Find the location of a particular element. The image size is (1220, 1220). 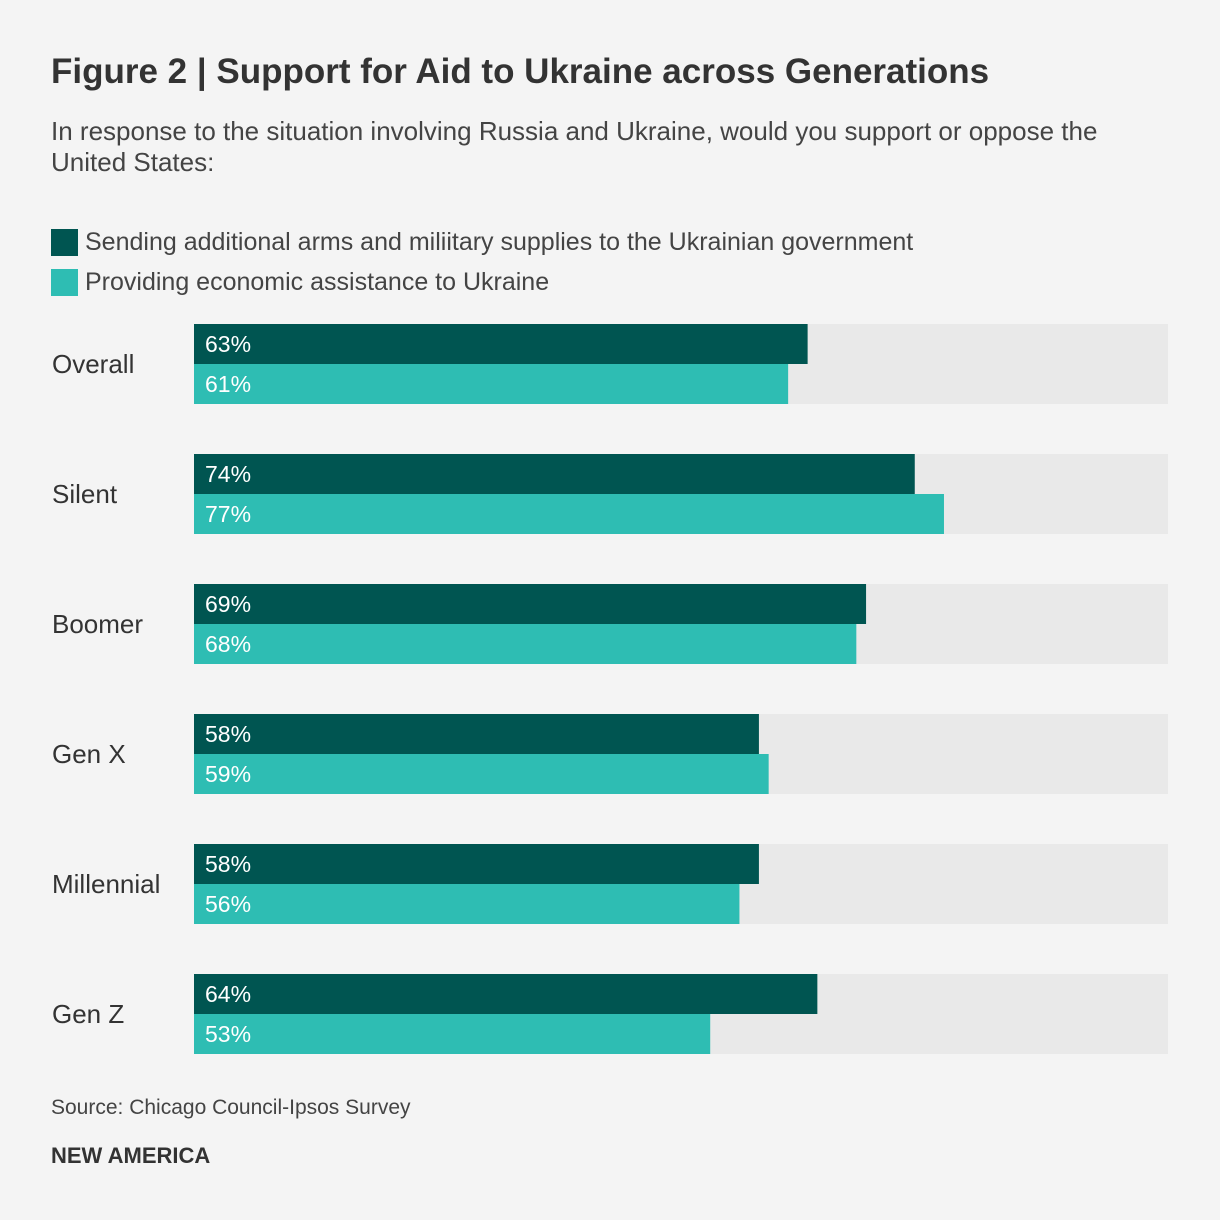

data-label-economic-overall: 61% is located at coordinates (228, 384).